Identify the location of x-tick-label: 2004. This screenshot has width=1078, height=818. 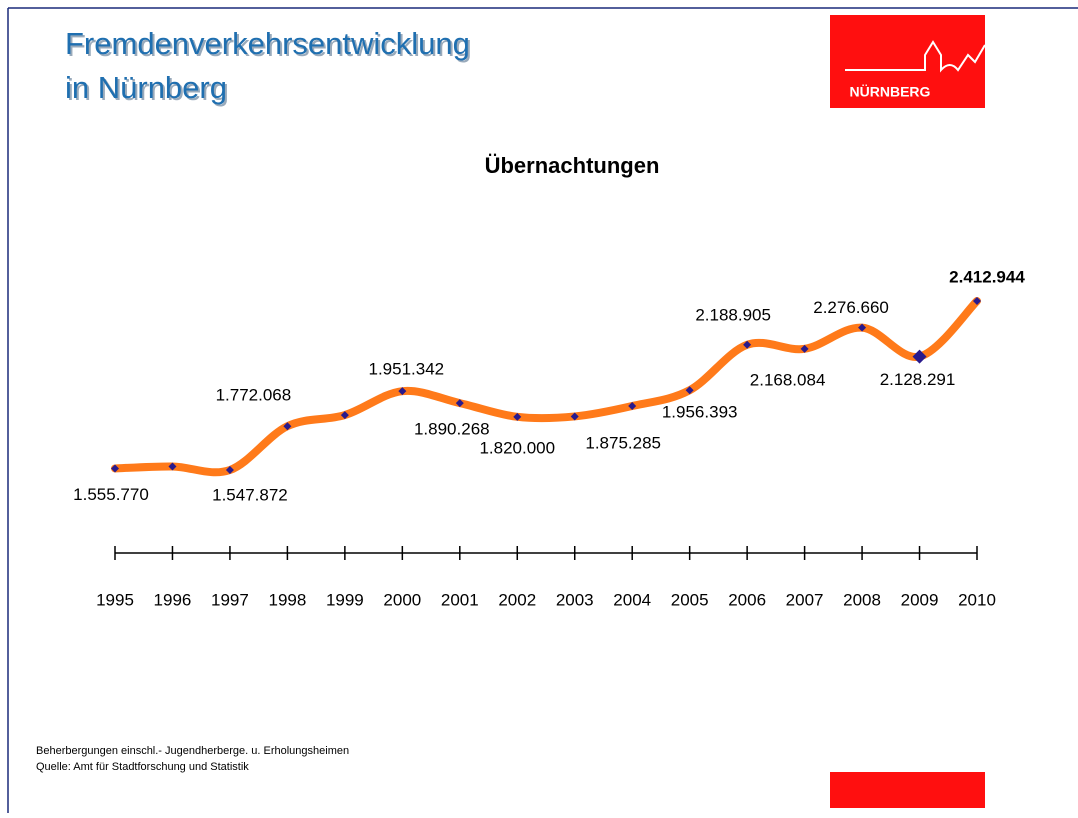
(632, 599).